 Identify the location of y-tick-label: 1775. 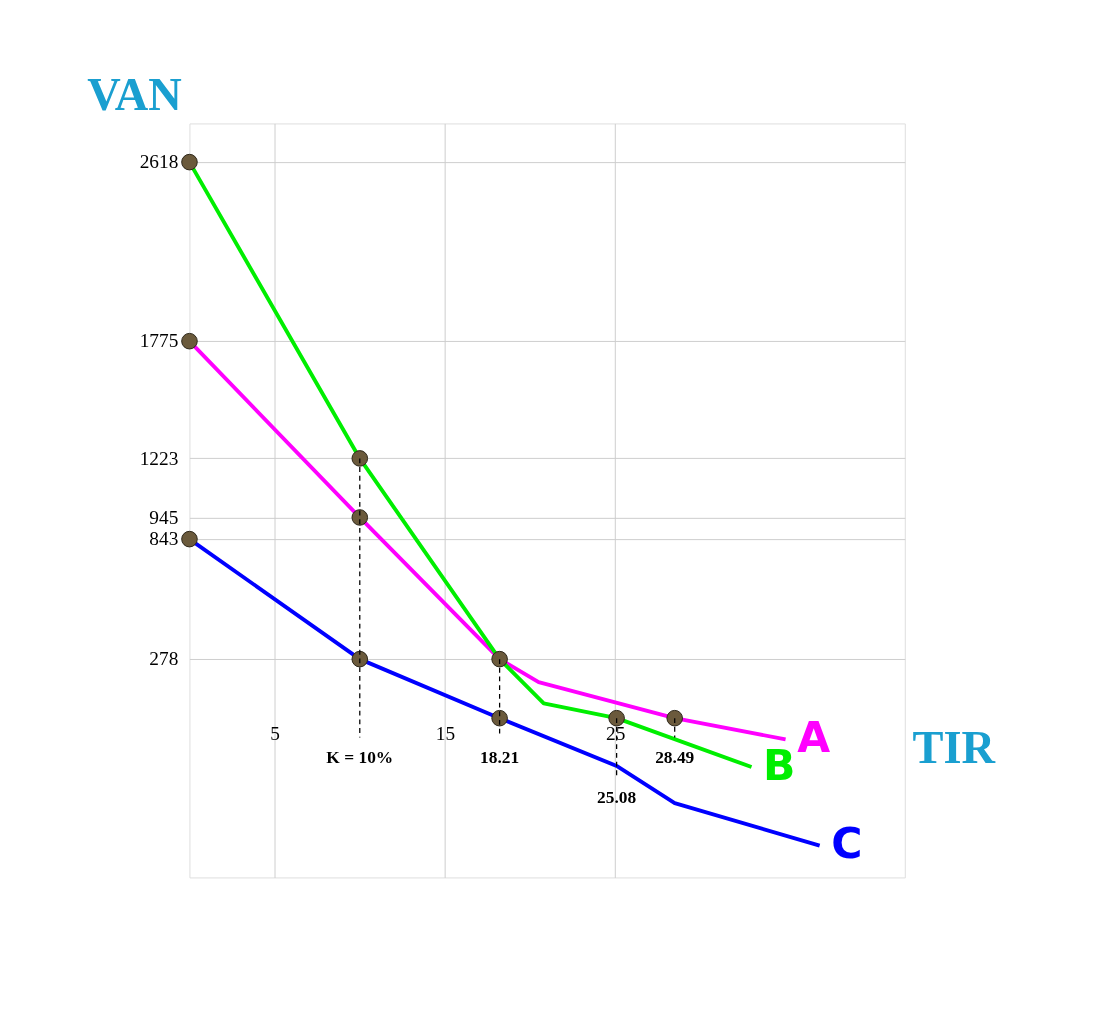
(159, 341).